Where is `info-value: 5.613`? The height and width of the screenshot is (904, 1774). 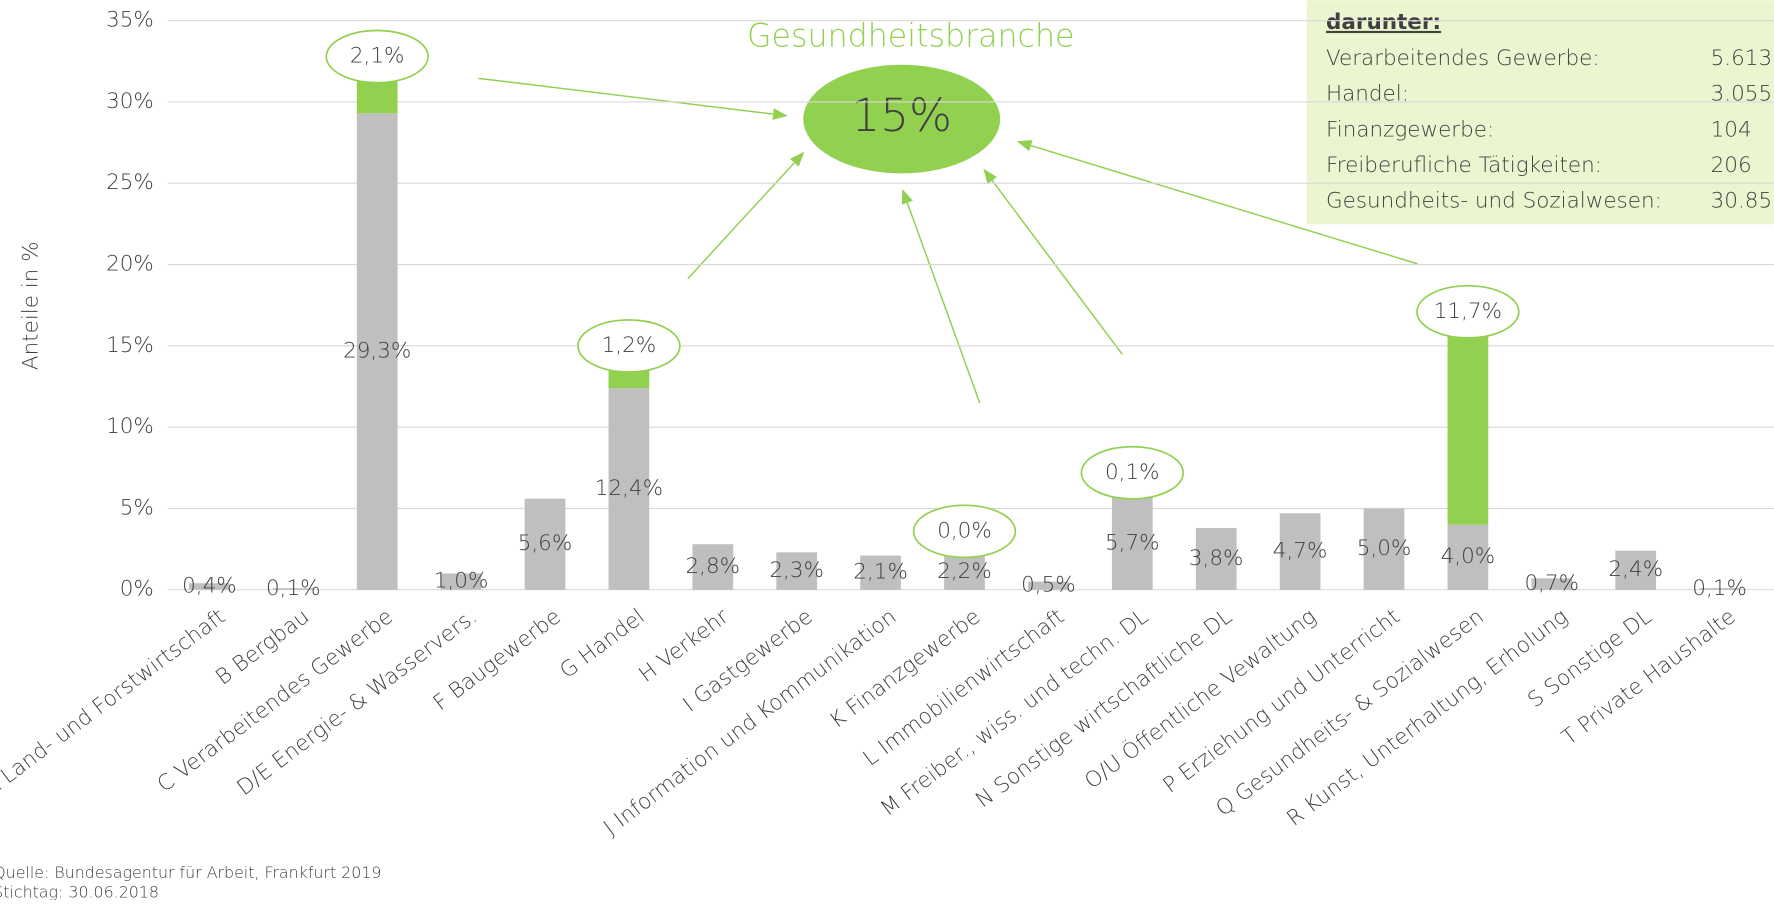 info-value: 5.613 is located at coordinates (1742, 58).